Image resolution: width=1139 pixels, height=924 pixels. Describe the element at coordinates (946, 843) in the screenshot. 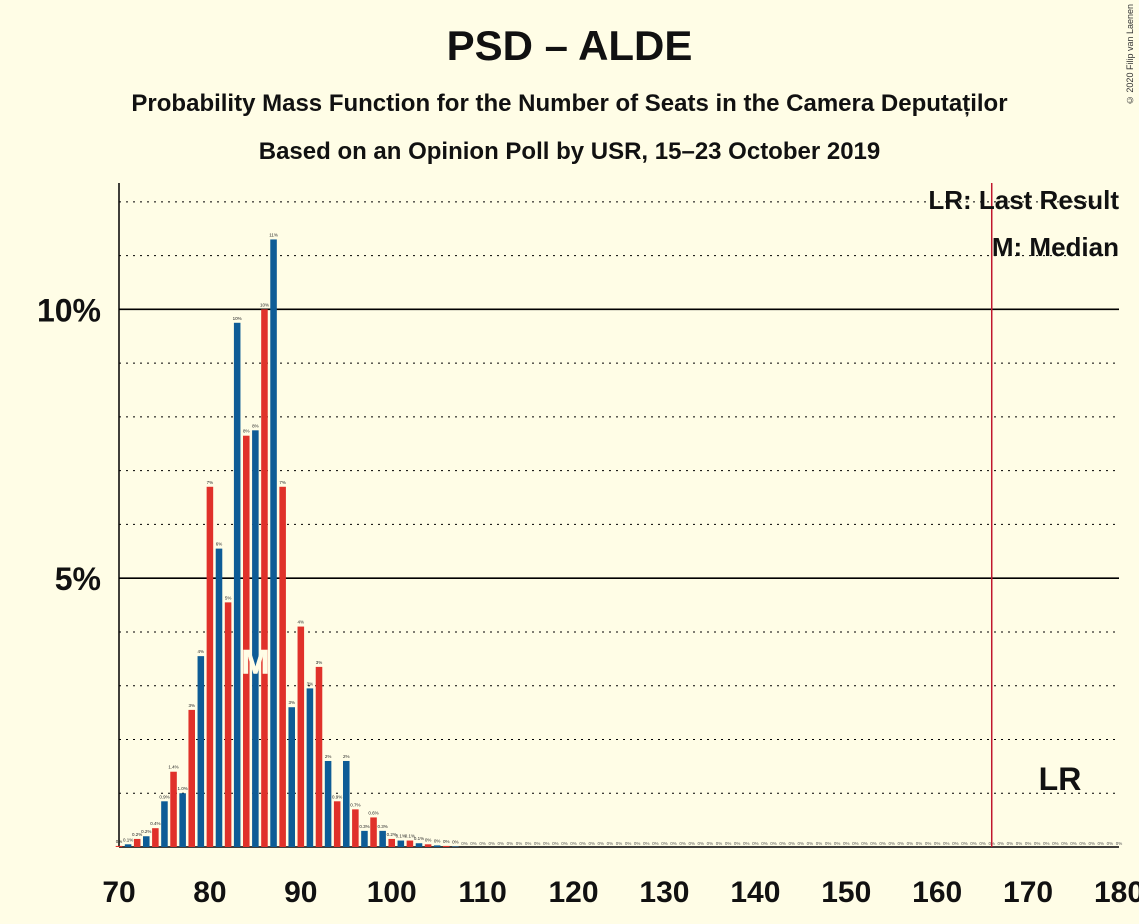

I see `zero-label-seats-161: 0%` at that location.